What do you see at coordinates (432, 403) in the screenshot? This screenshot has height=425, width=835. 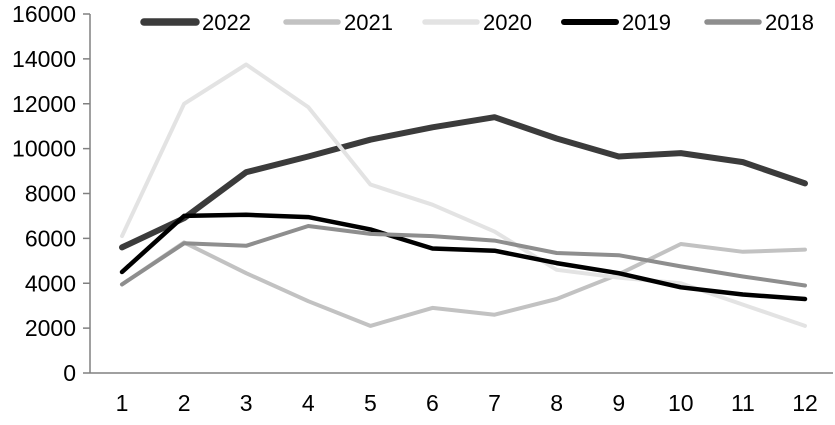 I see `x-axis-label: 6` at bounding box center [432, 403].